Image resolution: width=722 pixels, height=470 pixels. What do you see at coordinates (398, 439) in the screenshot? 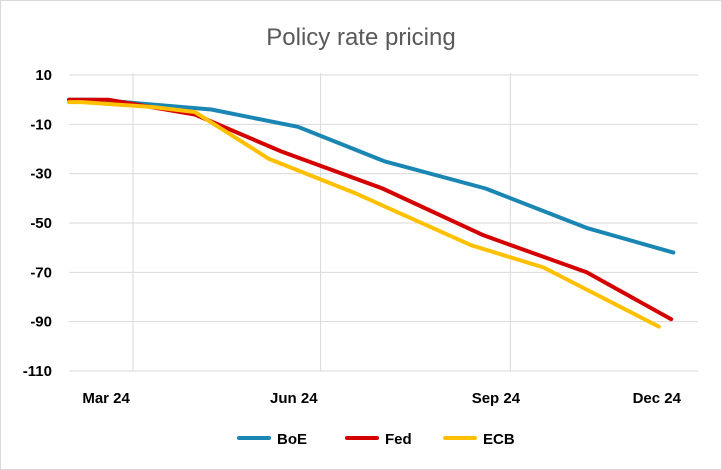
I see `legend-label-fed: Fed` at bounding box center [398, 439].